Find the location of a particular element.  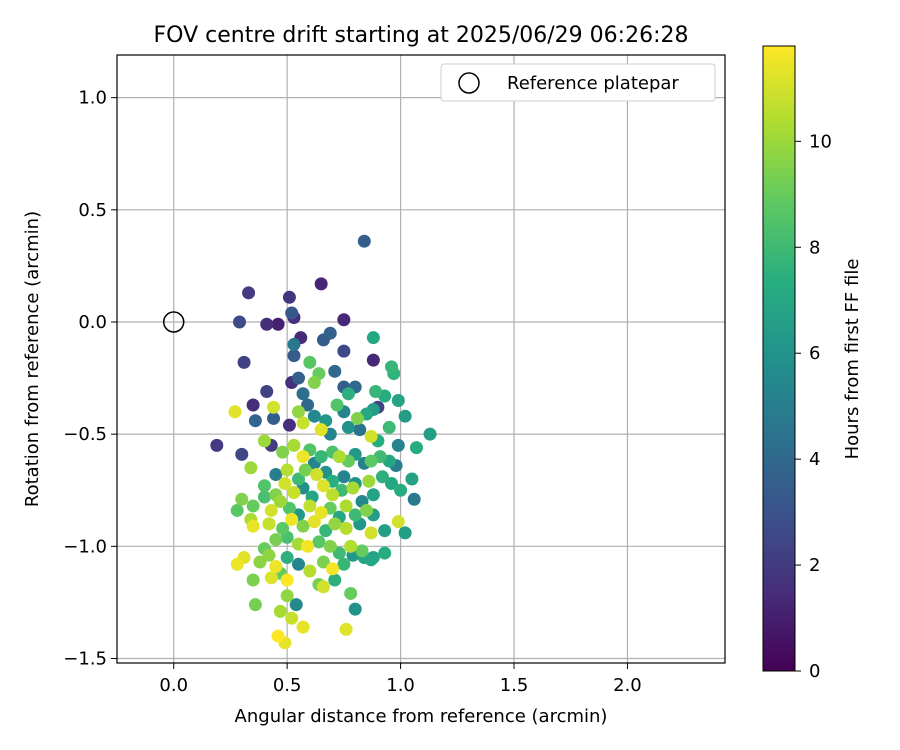

y-tick-label: −1.0 is located at coordinates (85, 546).